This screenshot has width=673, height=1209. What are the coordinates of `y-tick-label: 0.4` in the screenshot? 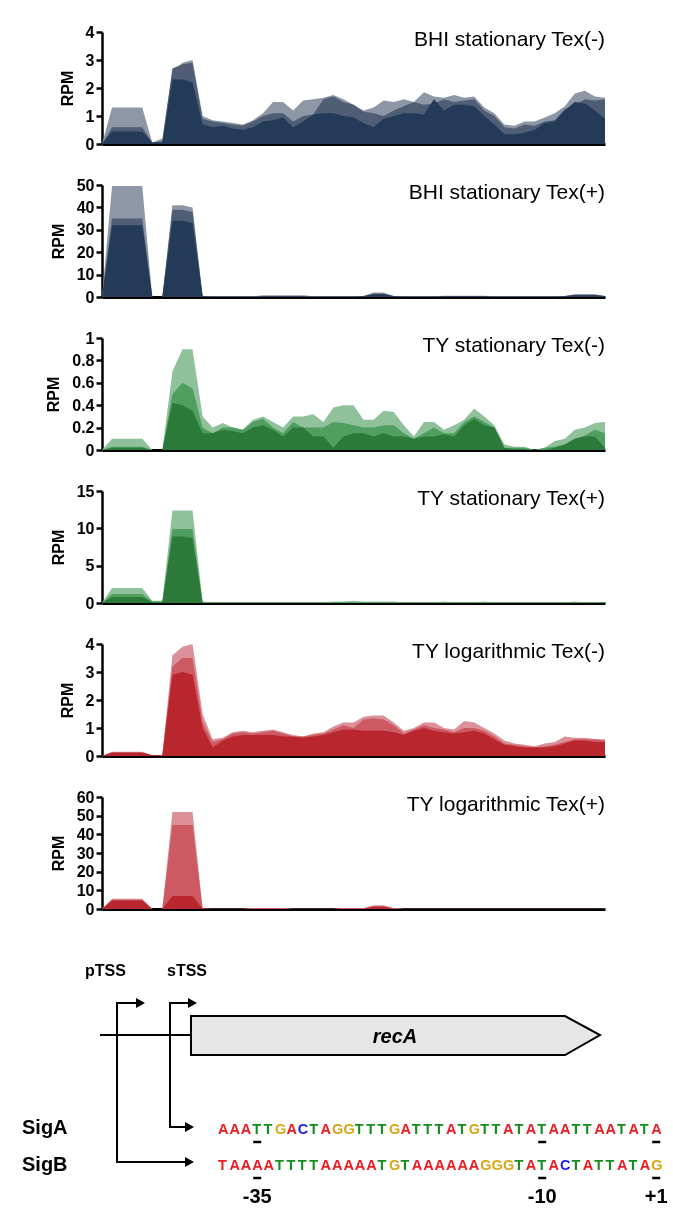 It's located at (83, 405).